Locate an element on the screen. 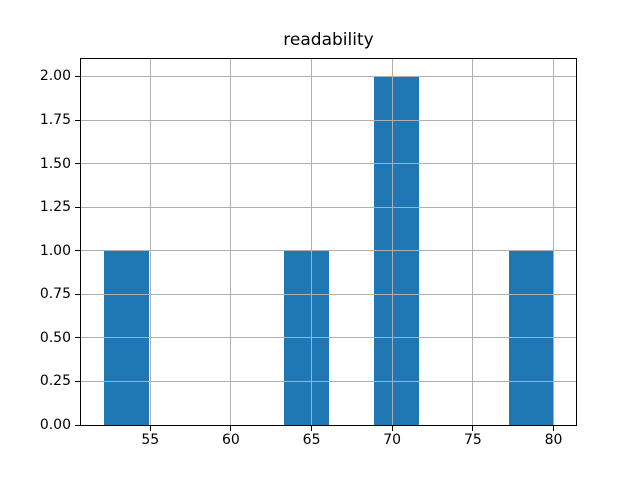 The height and width of the screenshot is (480, 640). y-tick-label: 1.50 is located at coordinates (55, 163).